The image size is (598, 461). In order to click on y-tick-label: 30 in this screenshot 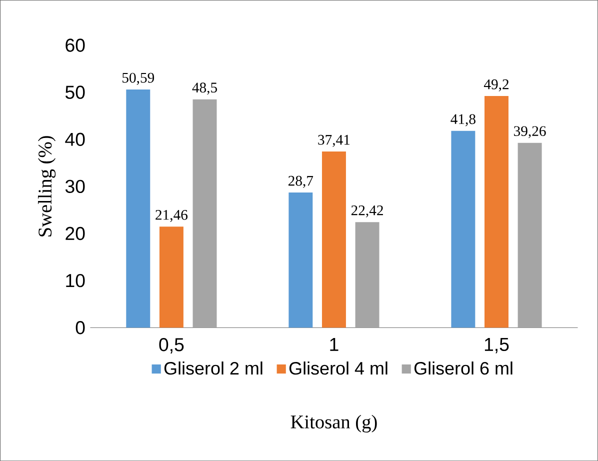, I will do `click(75, 186)`.